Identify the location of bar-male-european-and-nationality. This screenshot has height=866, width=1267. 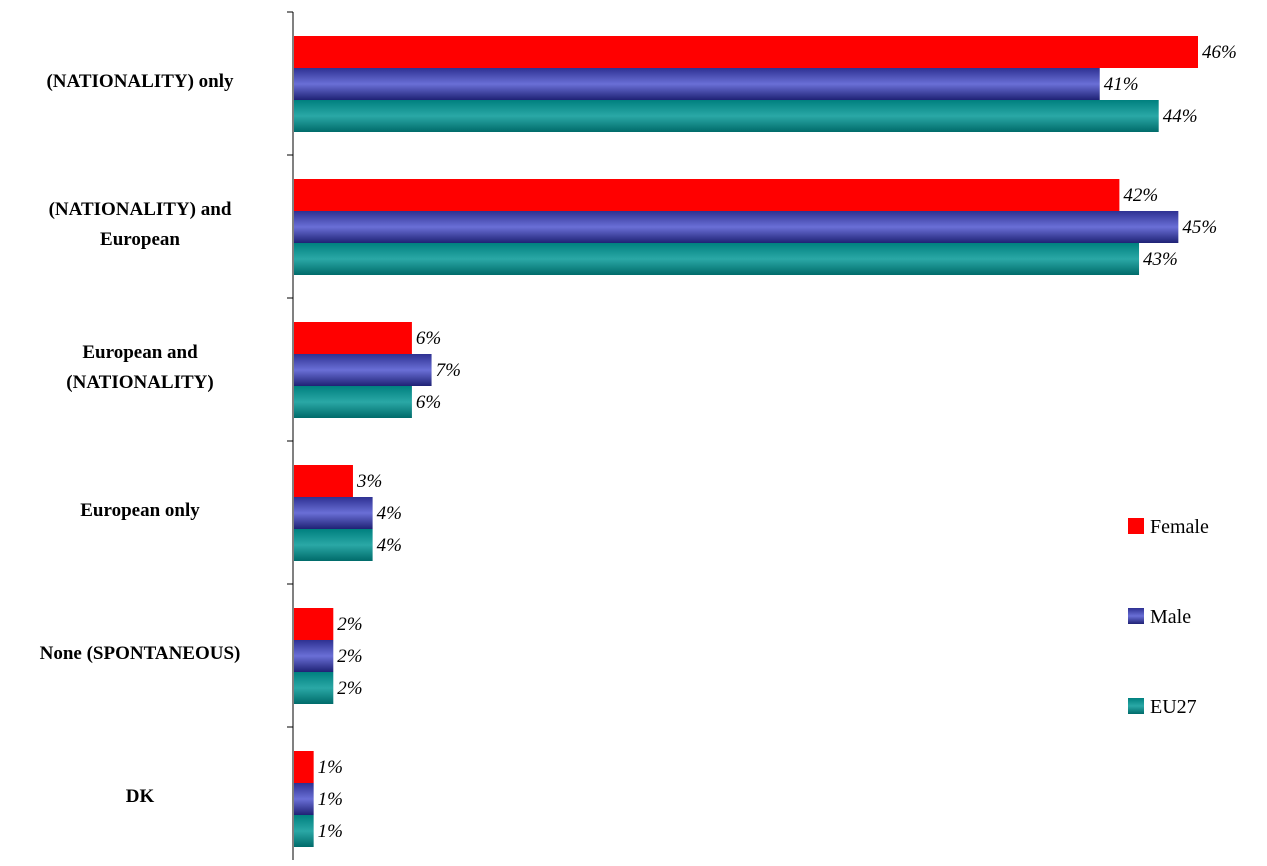
(363, 370).